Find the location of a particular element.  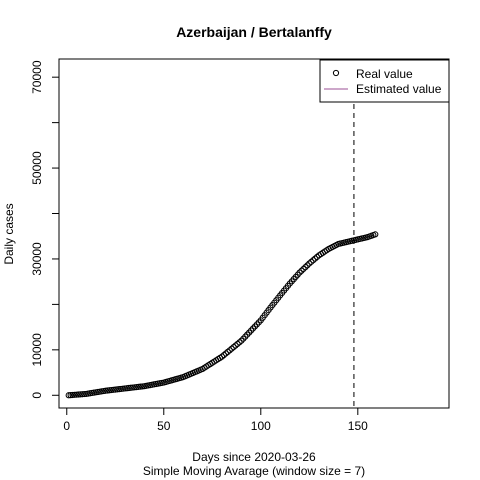

x-tick-label: 0 is located at coordinates (66, 426).